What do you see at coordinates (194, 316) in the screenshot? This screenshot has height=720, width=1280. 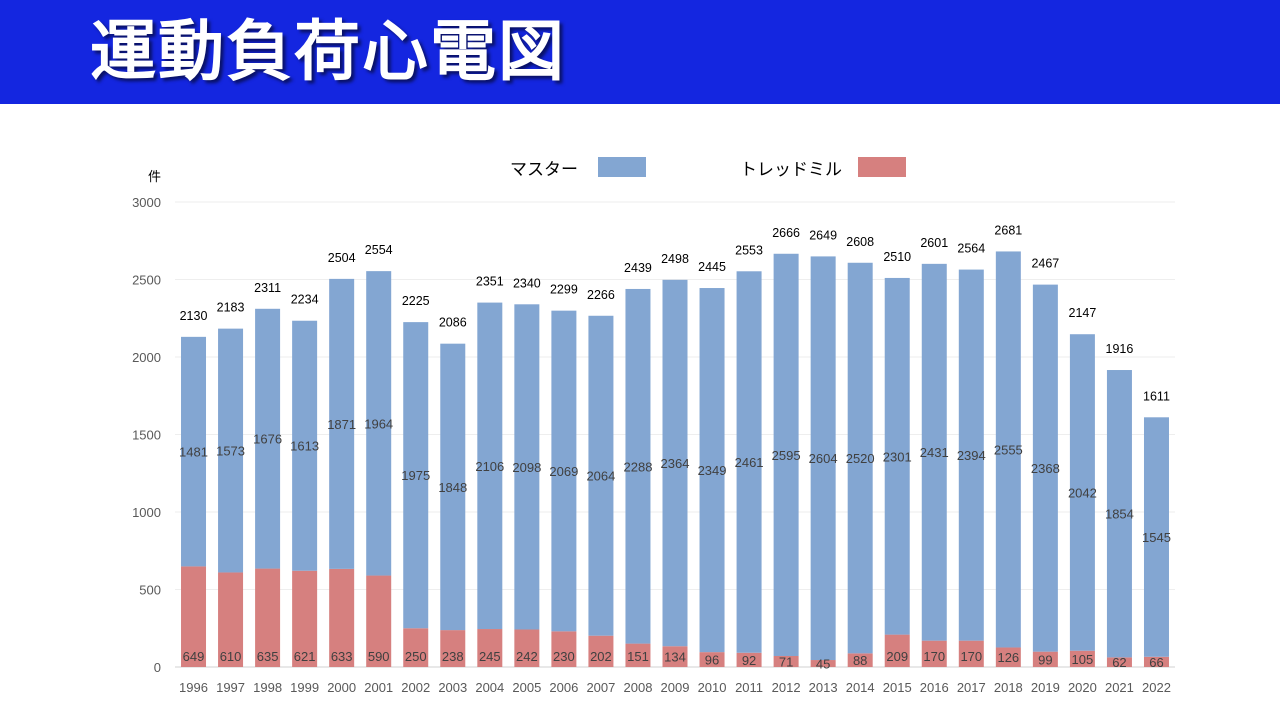 I see `data-label-total: 2130` at bounding box center [194, 316].